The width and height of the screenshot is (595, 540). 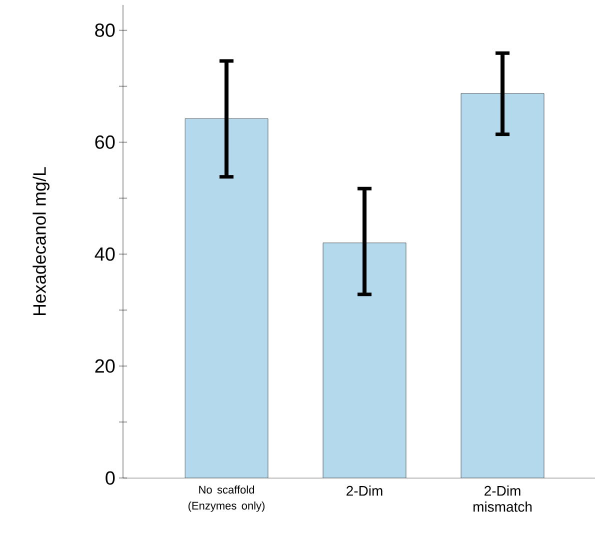 I want to click on y-tick-label: 80, so click(x=105, y=30).